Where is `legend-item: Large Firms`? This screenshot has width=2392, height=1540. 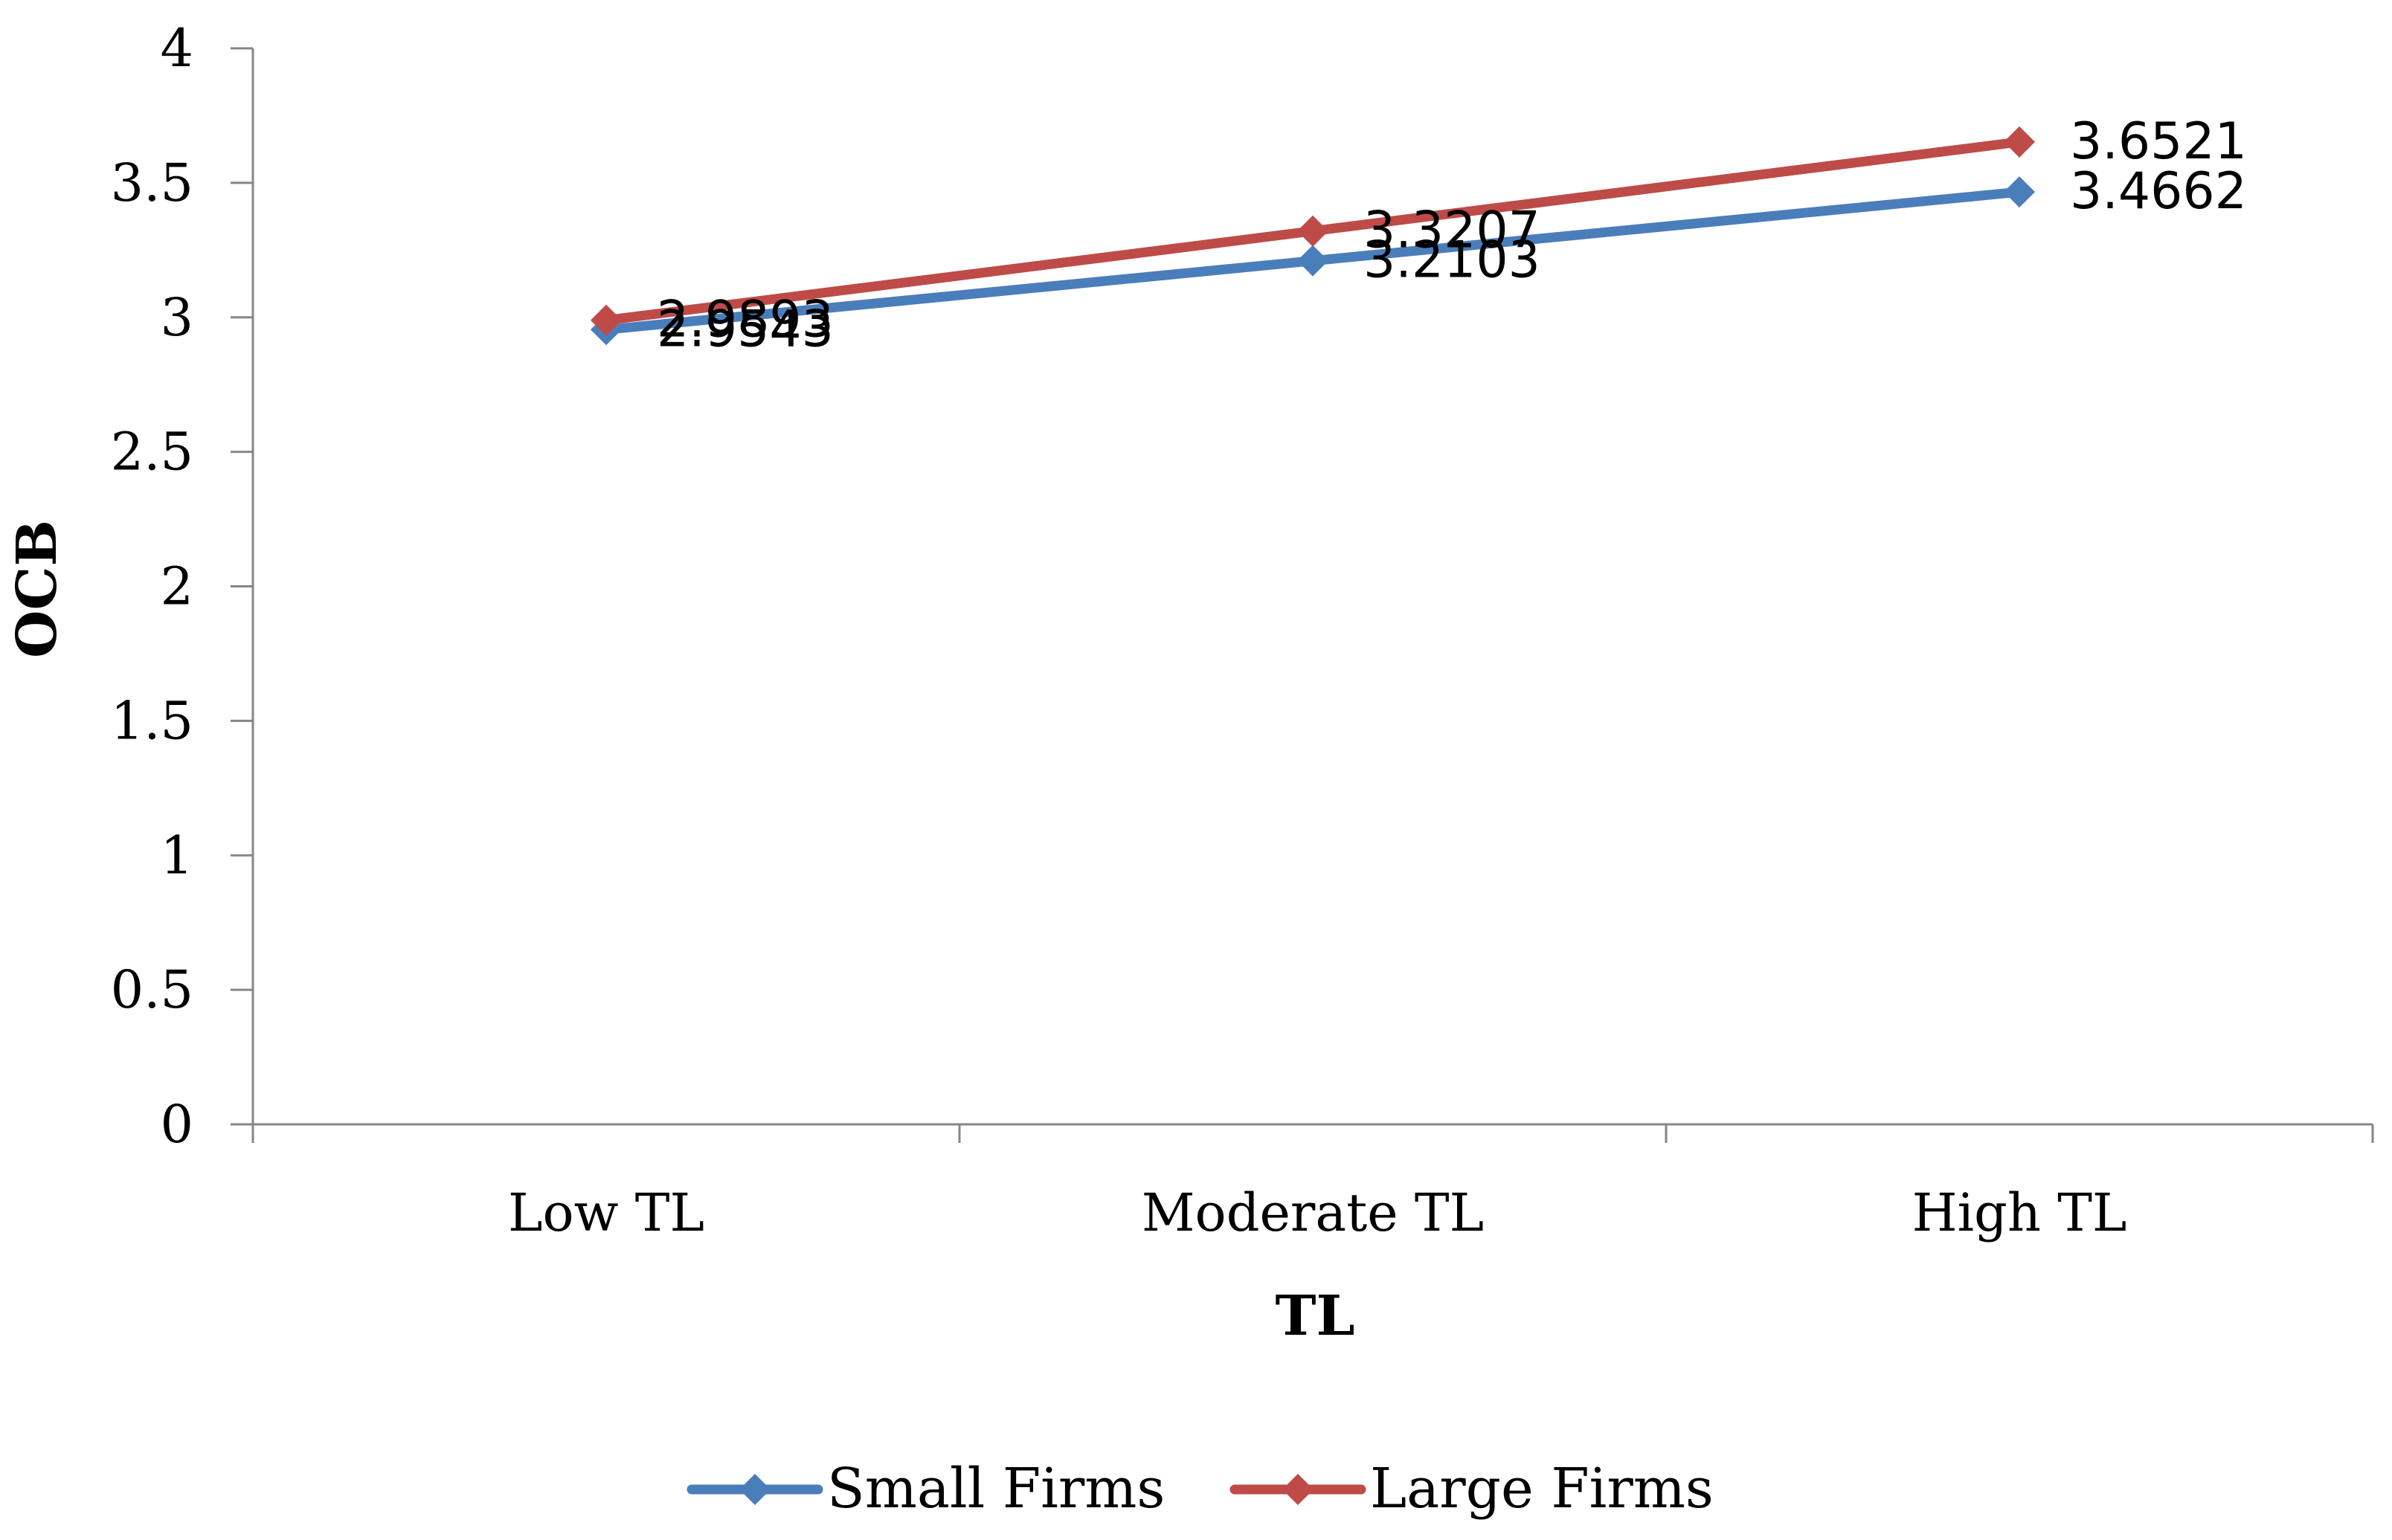 legend-item: Large Firms is located at coordinates (1471, 1489).